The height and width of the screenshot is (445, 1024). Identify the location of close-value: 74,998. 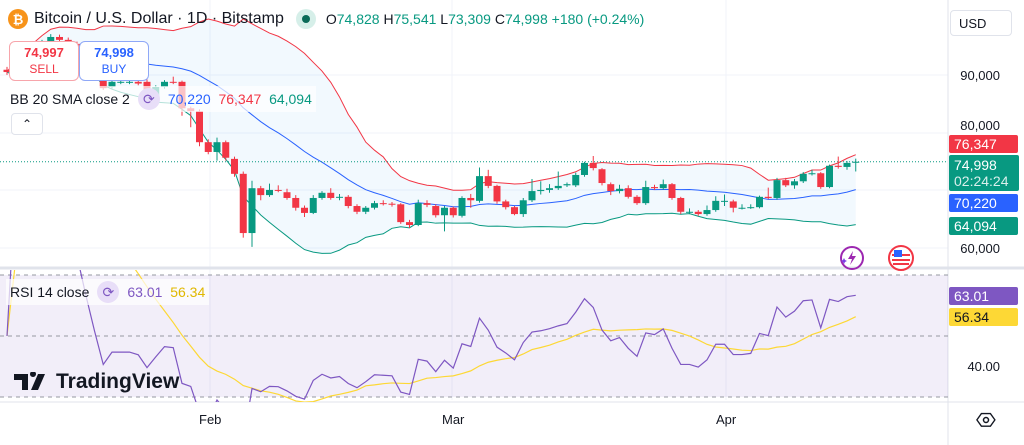
(526, 19).